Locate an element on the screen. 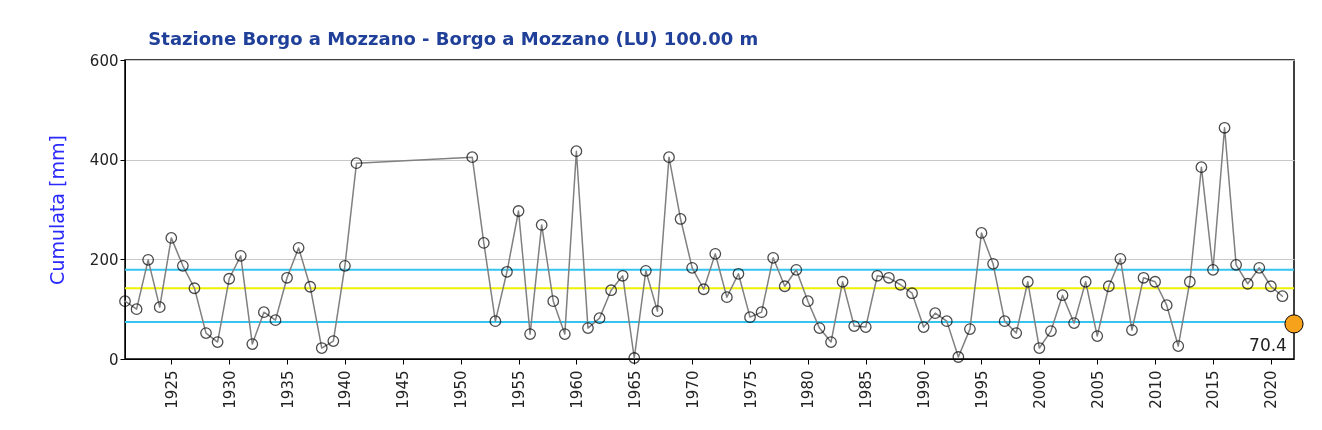 This screenshot has width=1322, height=430. x-tick-label: 1985 is located at coordinates (866, 389).